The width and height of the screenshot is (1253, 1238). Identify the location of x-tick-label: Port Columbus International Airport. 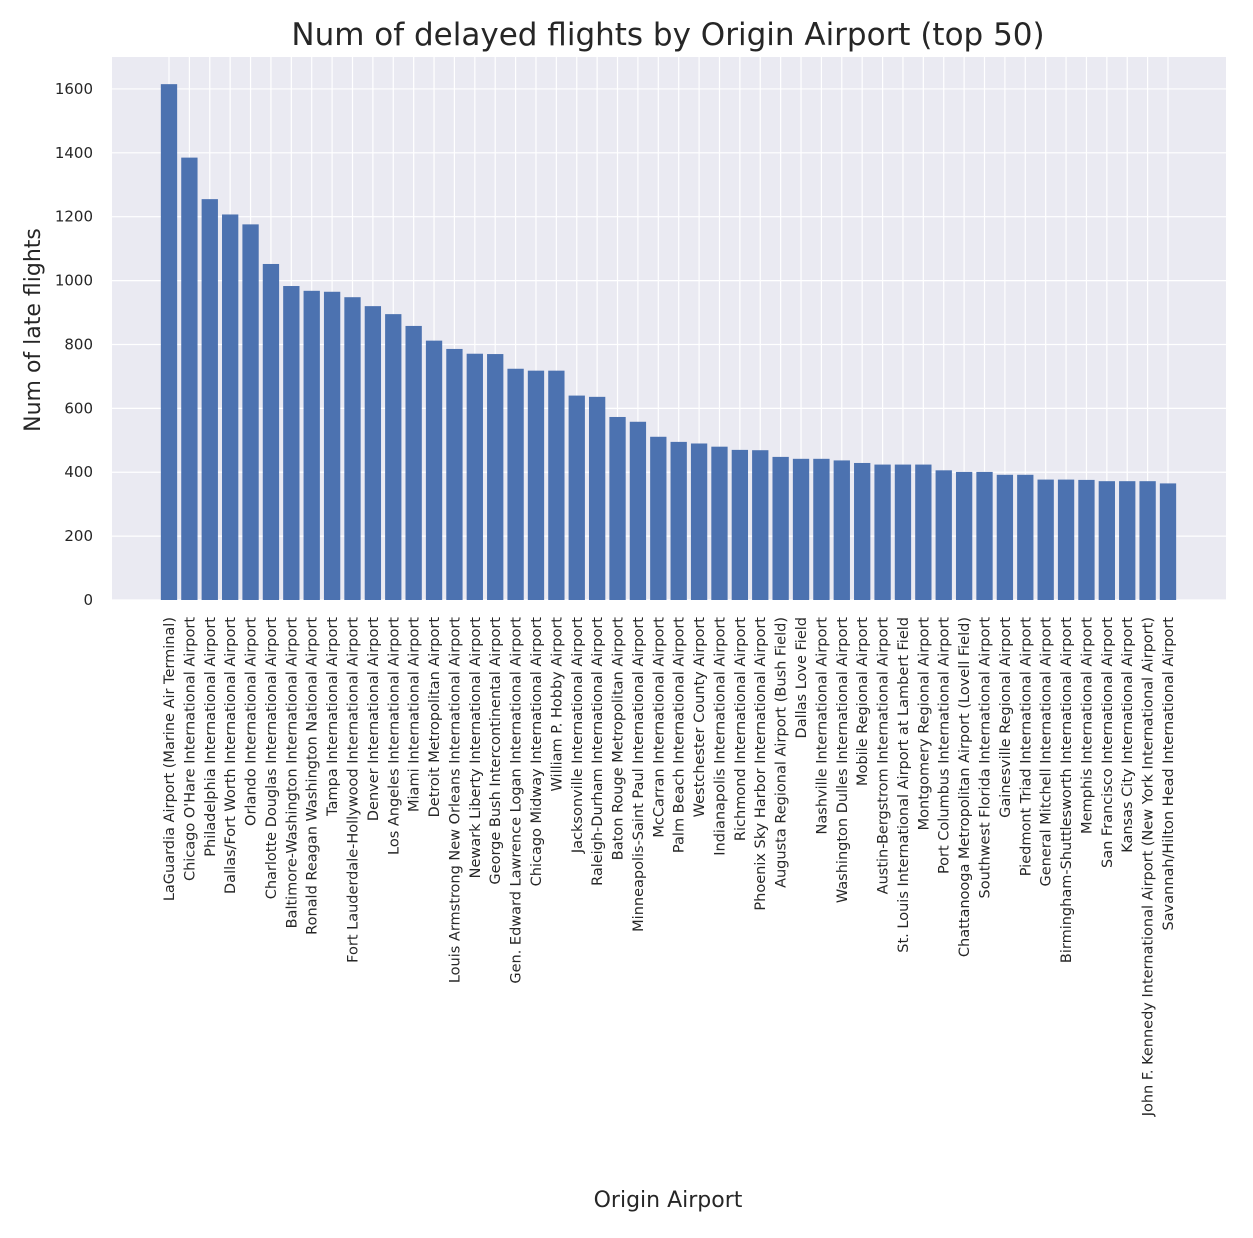
(945, 745).